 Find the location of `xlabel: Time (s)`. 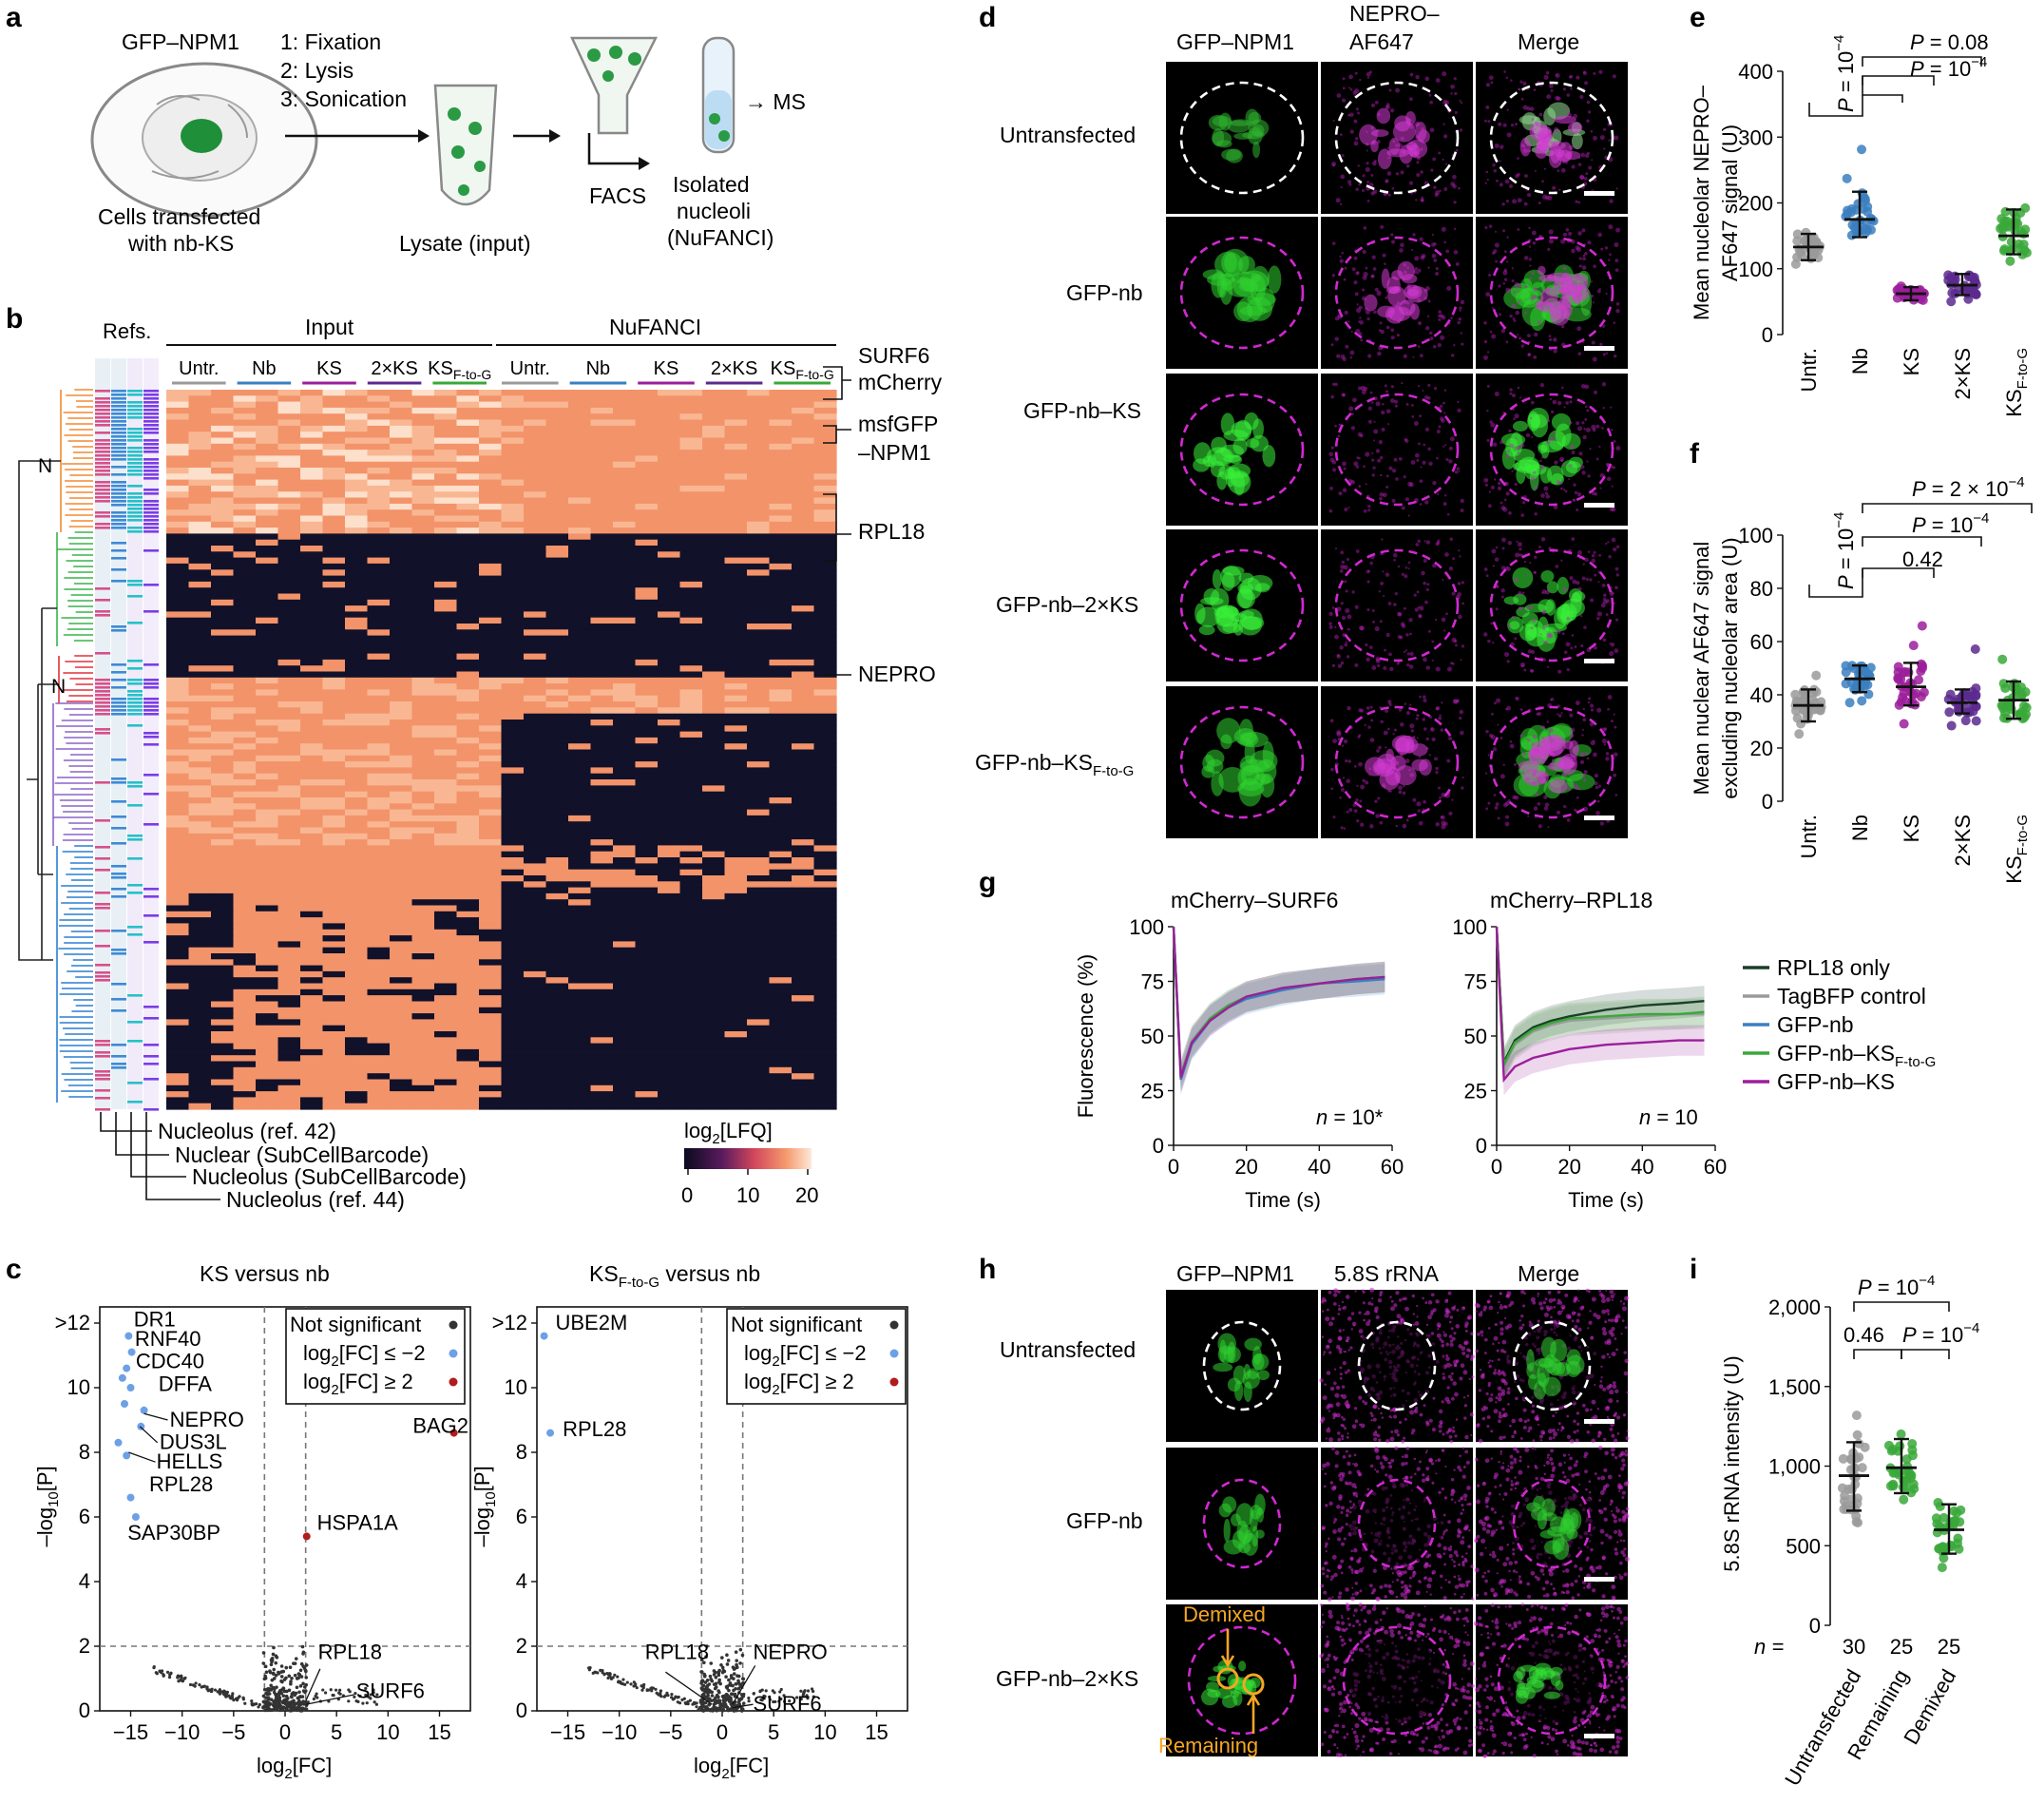

xlabel: Time (s) is located at coordinates (1283, 1200).